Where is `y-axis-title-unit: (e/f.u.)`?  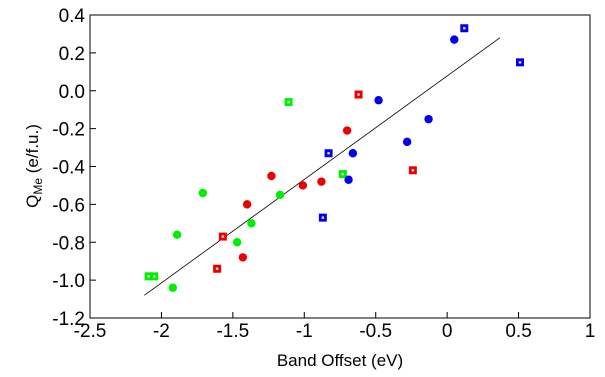 y-axis-title-unit: (e/f.u.) is located at coordinates (32, 151).